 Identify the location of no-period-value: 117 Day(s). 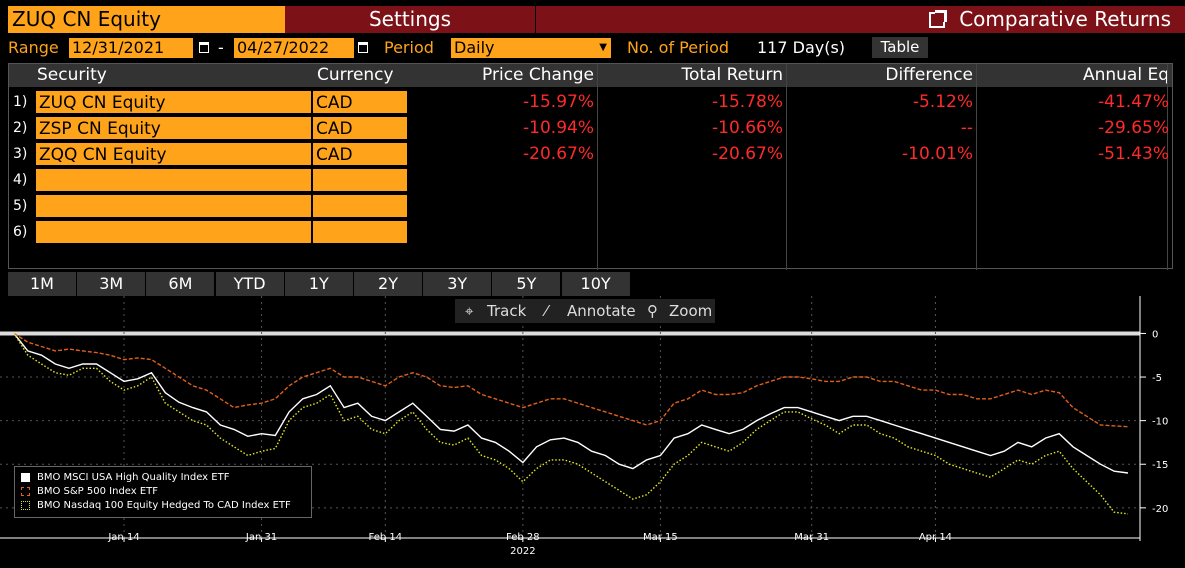
(801, 47).